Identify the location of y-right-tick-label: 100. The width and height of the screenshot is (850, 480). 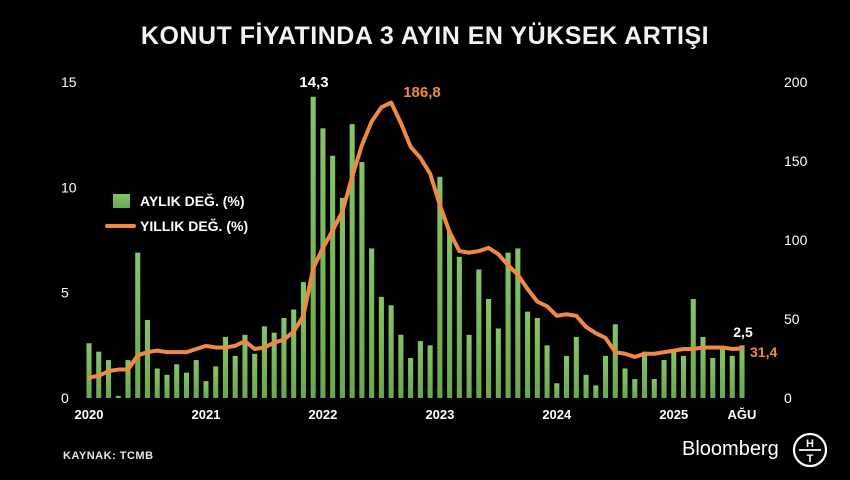
(796, 240).